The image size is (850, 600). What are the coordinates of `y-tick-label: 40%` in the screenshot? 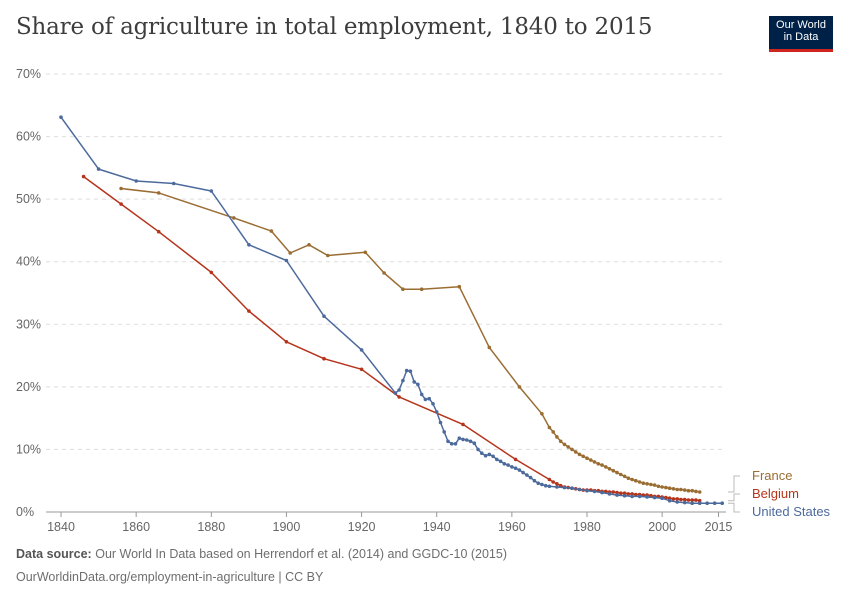 It's located at (28, 262).